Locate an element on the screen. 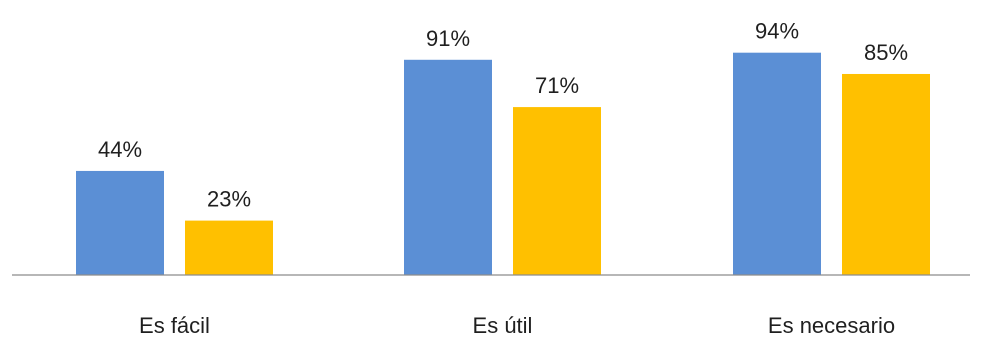  x-tick-labels-group: Es fácil Es útil Es necesario is located at coordinates (517, 325).